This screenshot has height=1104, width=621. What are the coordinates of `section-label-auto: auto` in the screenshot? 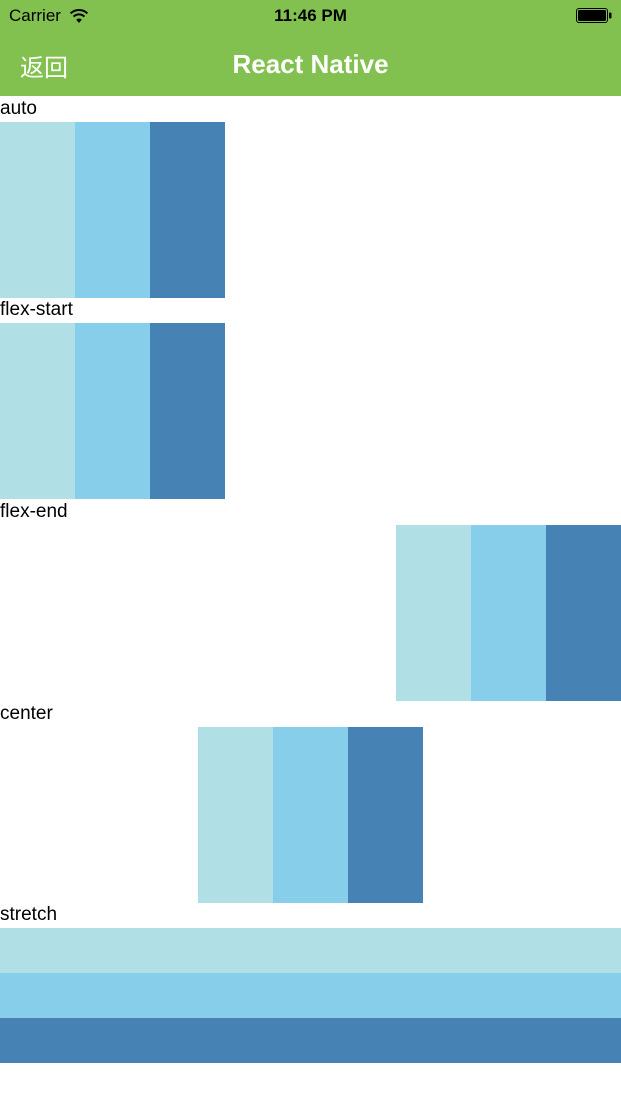 It's located at (18, 108).